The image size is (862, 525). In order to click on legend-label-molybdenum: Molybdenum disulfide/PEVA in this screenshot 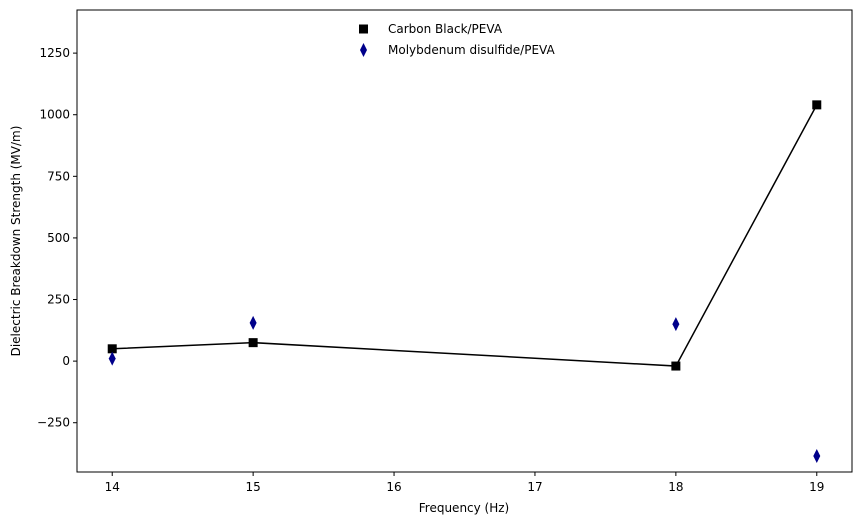, I will do `click(471, 50)`.